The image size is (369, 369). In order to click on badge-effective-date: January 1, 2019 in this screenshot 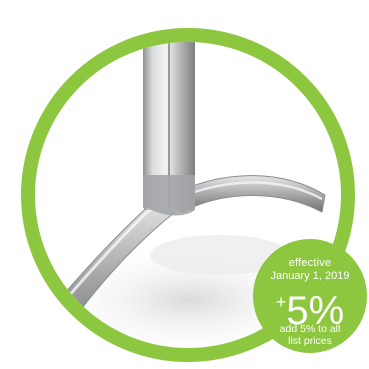, I will do `click(310, 276)`.